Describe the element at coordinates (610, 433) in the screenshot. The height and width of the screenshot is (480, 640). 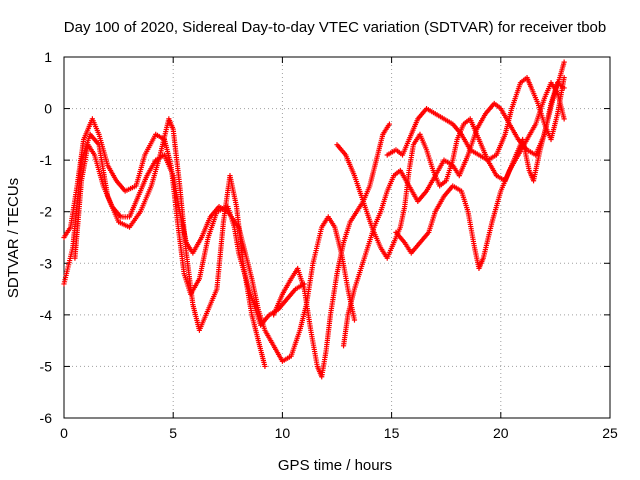
I see `x-tick-label: 25` at that location.